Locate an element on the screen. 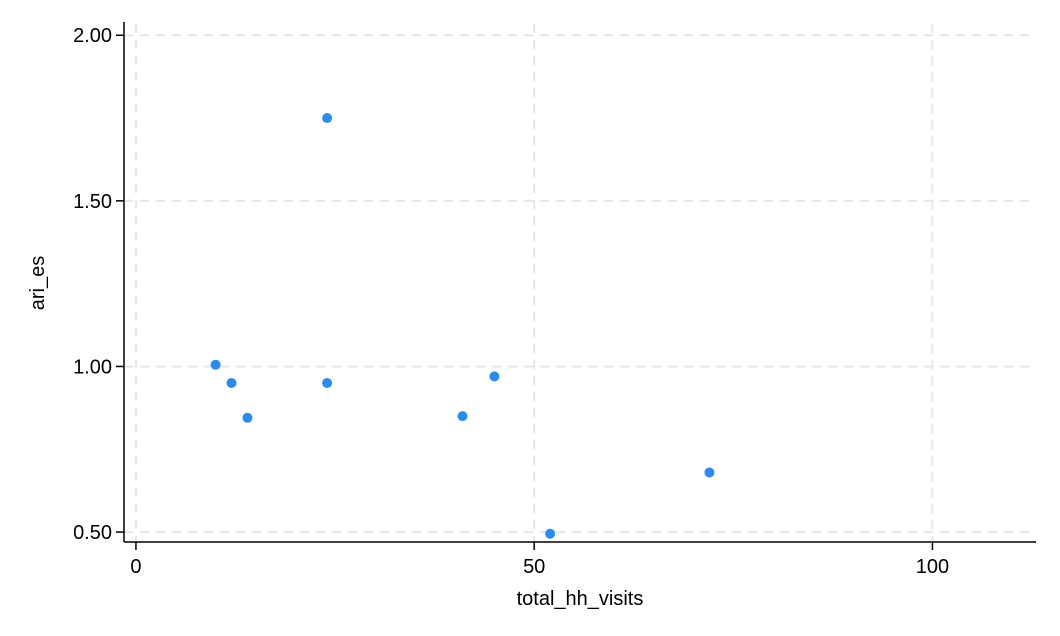 Image resolution: width=1060 pixels, height=636 pixels. x-tick-label: 100 is located at coordinates (932, 567).